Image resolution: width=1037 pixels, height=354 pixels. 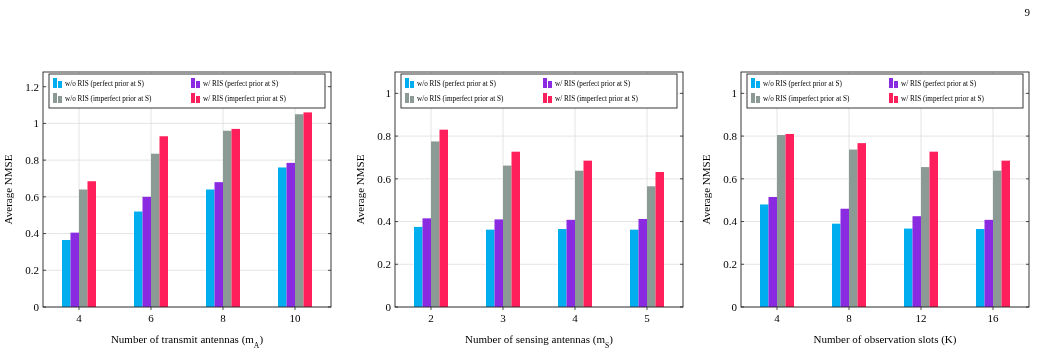 What do you see at coordinates (921, 318) in the screenshot?
I see `x-tick-label: 12` at bounding box center [921, 318].